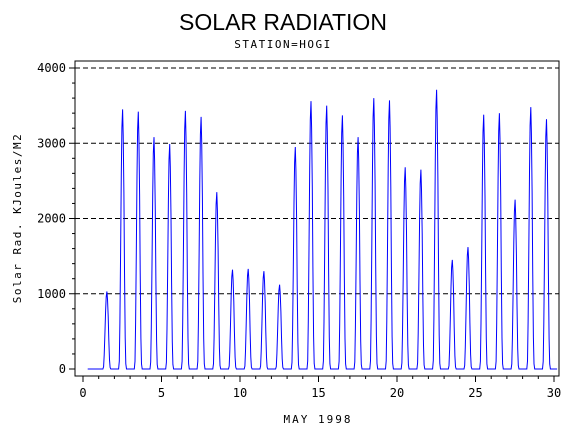 The width and height of the screenshot is (570, 430). What do you see at coordinates (161, 393) in the screenshot?
I see `x-tick-label: 5` at bounding box center [161, 393].